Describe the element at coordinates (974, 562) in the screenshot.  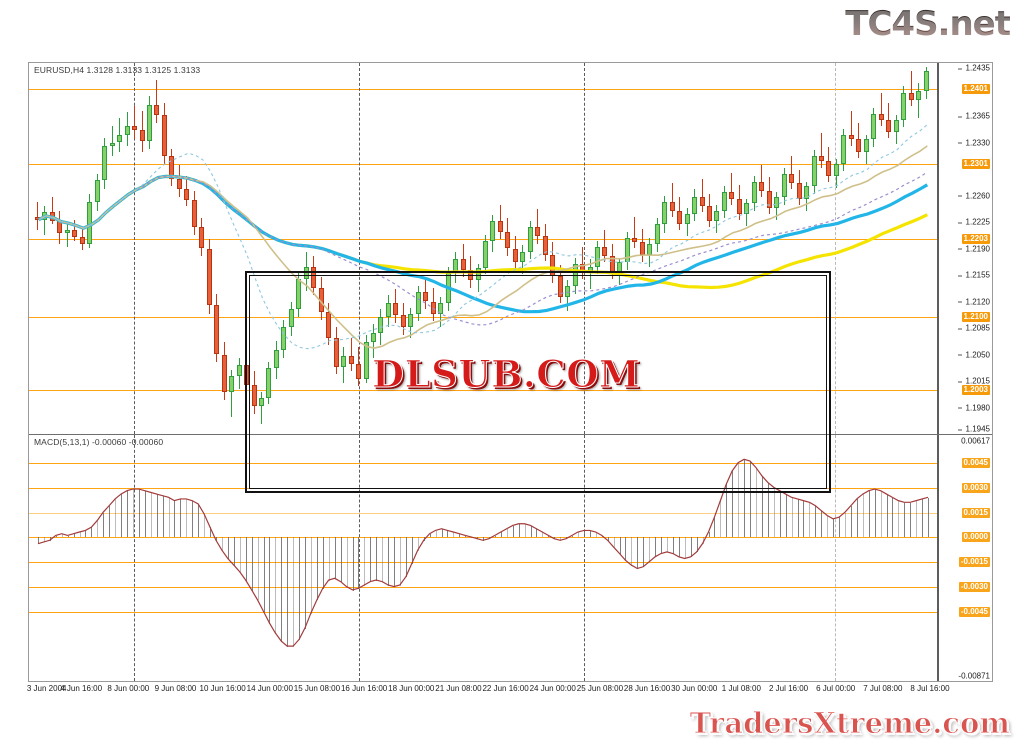
I see `macd-axis-label: -0.0015` at that location.